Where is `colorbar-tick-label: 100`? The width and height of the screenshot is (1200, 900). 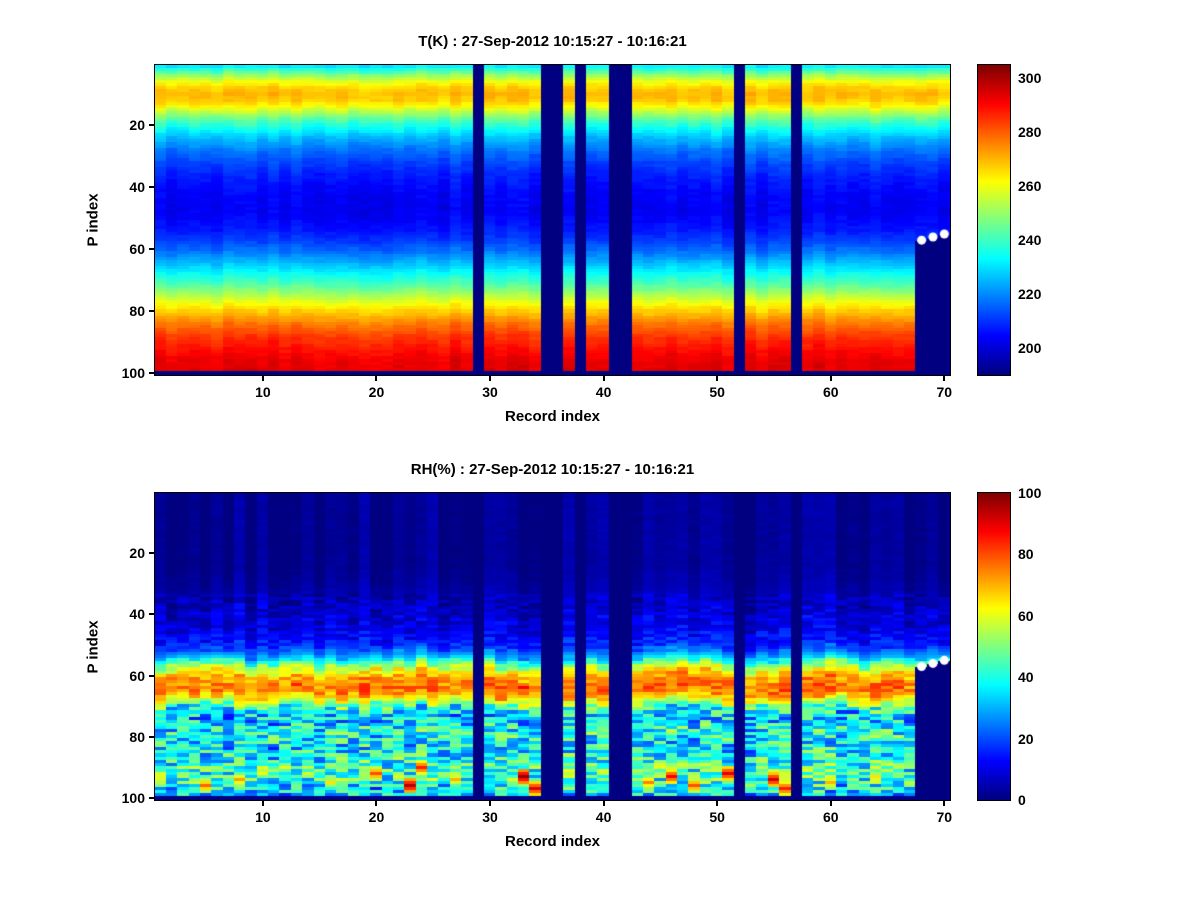 colorbar-tick-label: 100 is located at coordinates (1030, 493).